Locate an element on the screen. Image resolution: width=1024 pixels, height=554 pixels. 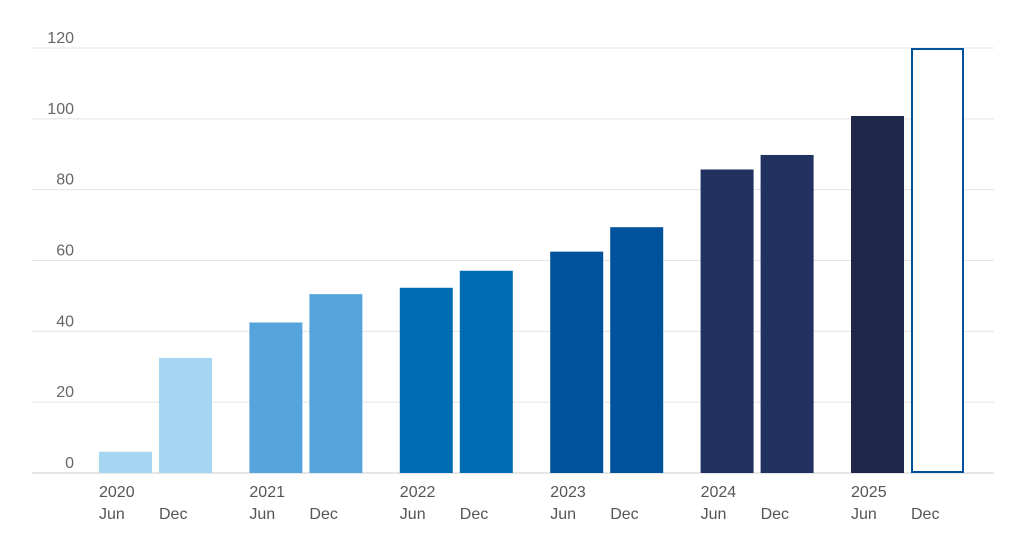
x-period-label-11: Dec is located at coordinates (925, 514).